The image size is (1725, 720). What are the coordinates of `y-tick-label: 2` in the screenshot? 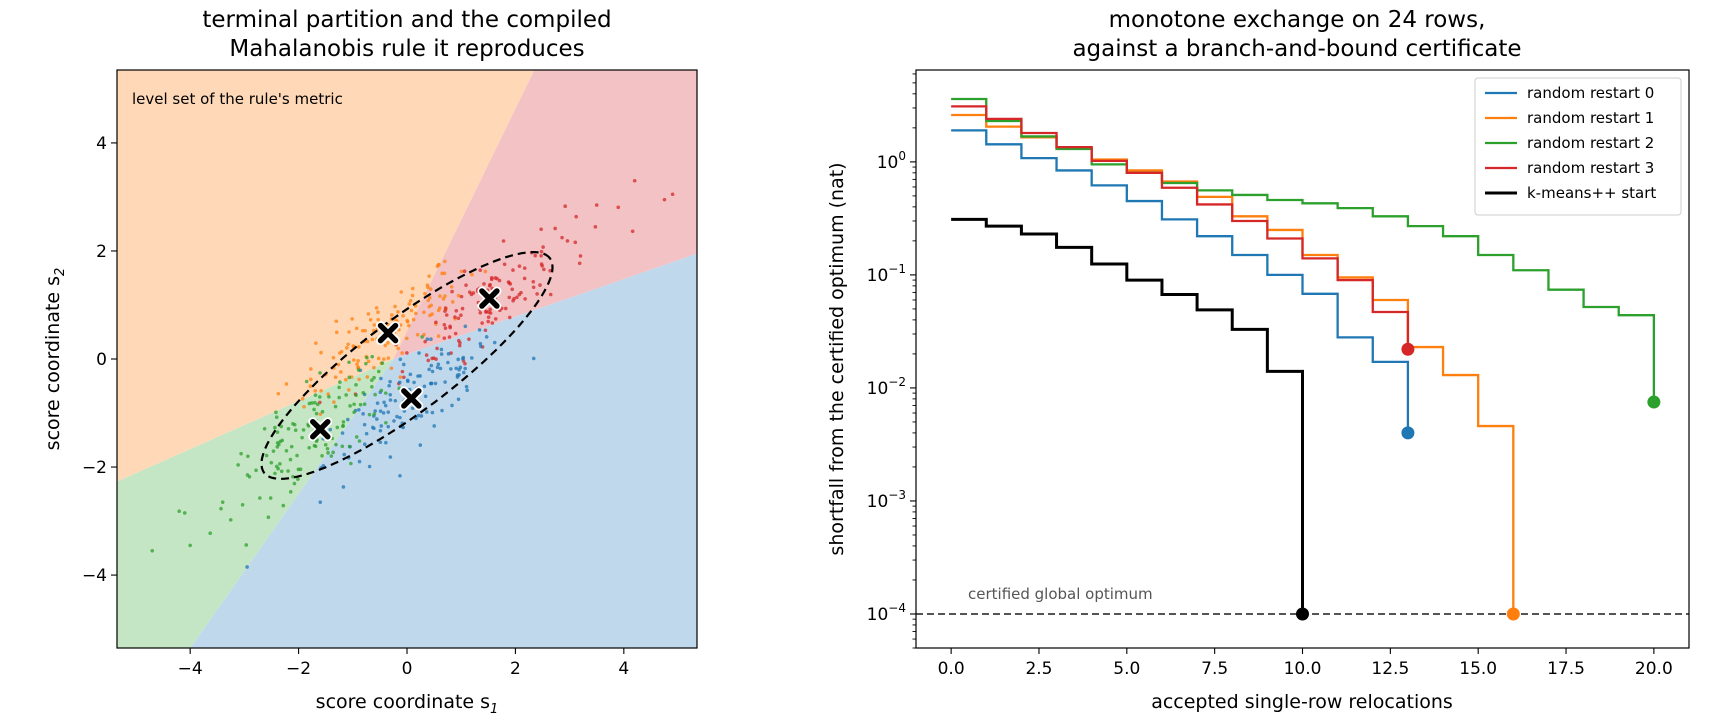 It's located at (101, 252).